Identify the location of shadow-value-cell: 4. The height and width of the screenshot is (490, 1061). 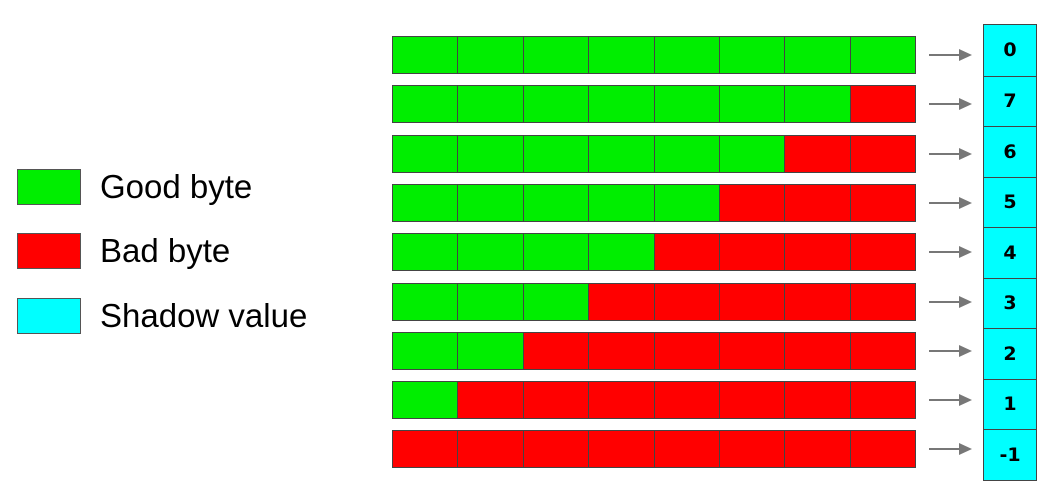
(1010, 252).